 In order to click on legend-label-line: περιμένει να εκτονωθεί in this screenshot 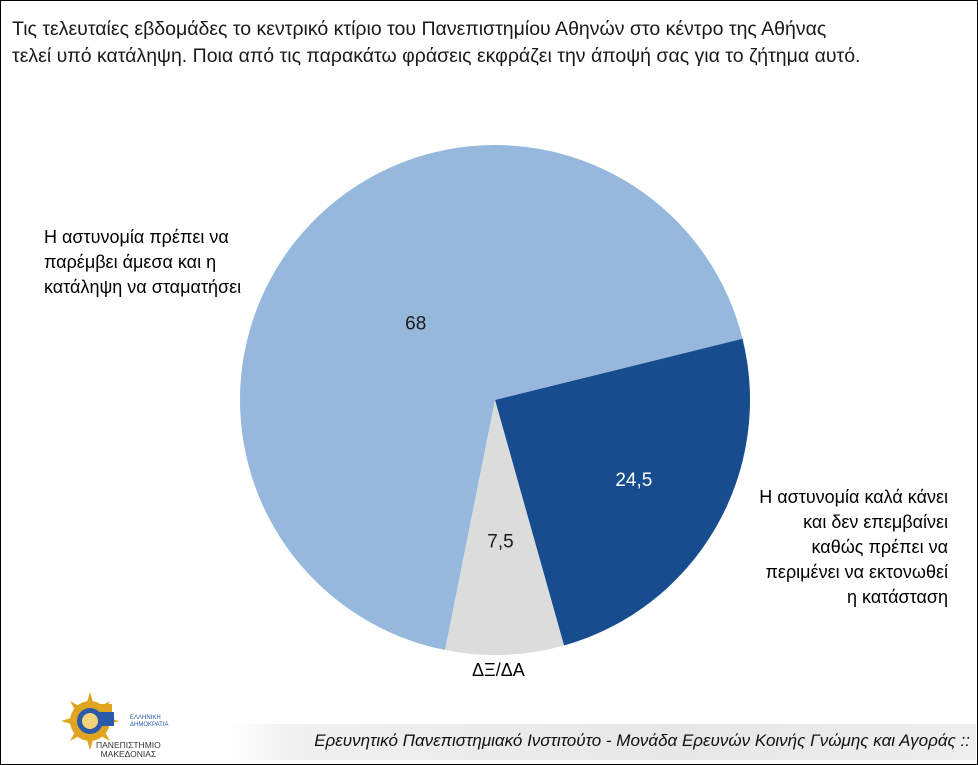, I will do `click(857, 572)`.